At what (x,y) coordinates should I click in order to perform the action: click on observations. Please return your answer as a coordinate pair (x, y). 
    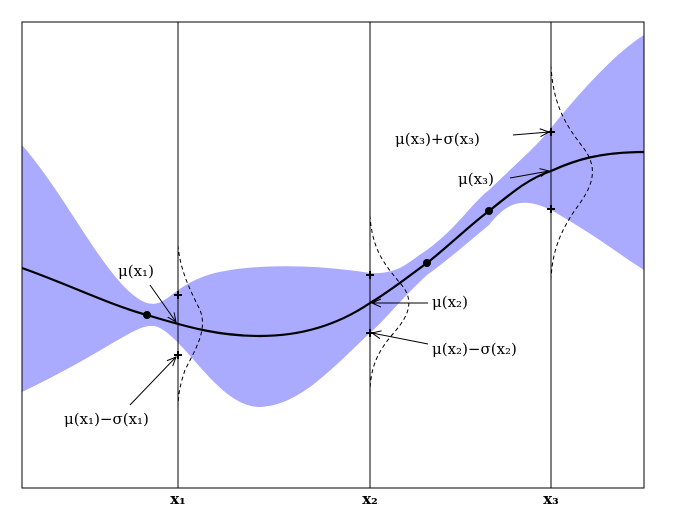
    Looking at the image, I should click on (318, 263).